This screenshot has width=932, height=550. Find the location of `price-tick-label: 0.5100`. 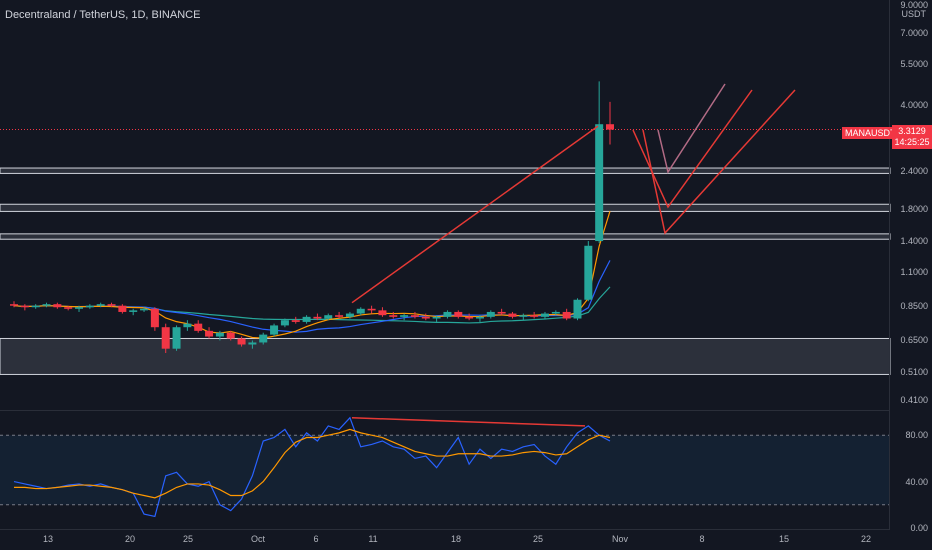

price-tick-label: 0.5100 is located at coordinates (914, 371).